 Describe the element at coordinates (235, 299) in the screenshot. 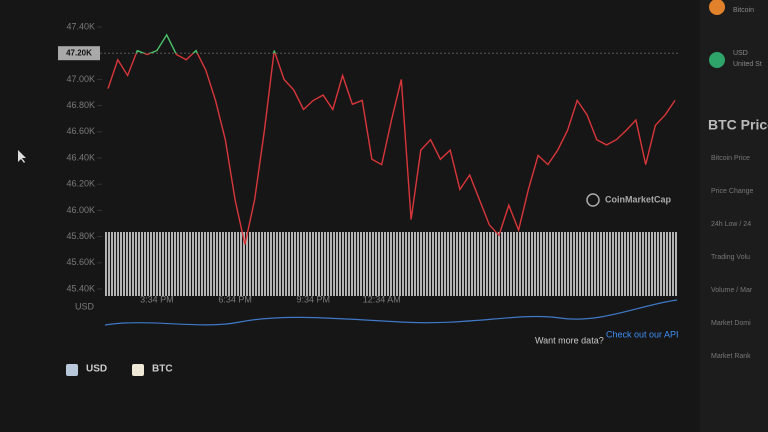

I see `x-tick-label: 6:34 PM` at that location.